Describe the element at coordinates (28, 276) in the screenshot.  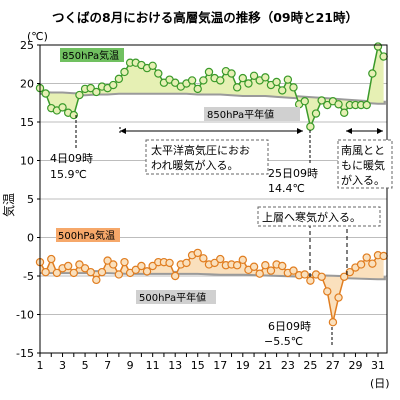
I see `y-tick-label: -5` at that location.